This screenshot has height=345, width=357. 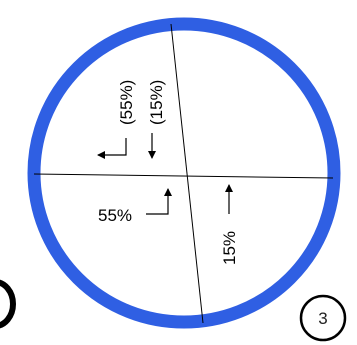 I want to click on page-number-circle, so click(x=323, y=318).